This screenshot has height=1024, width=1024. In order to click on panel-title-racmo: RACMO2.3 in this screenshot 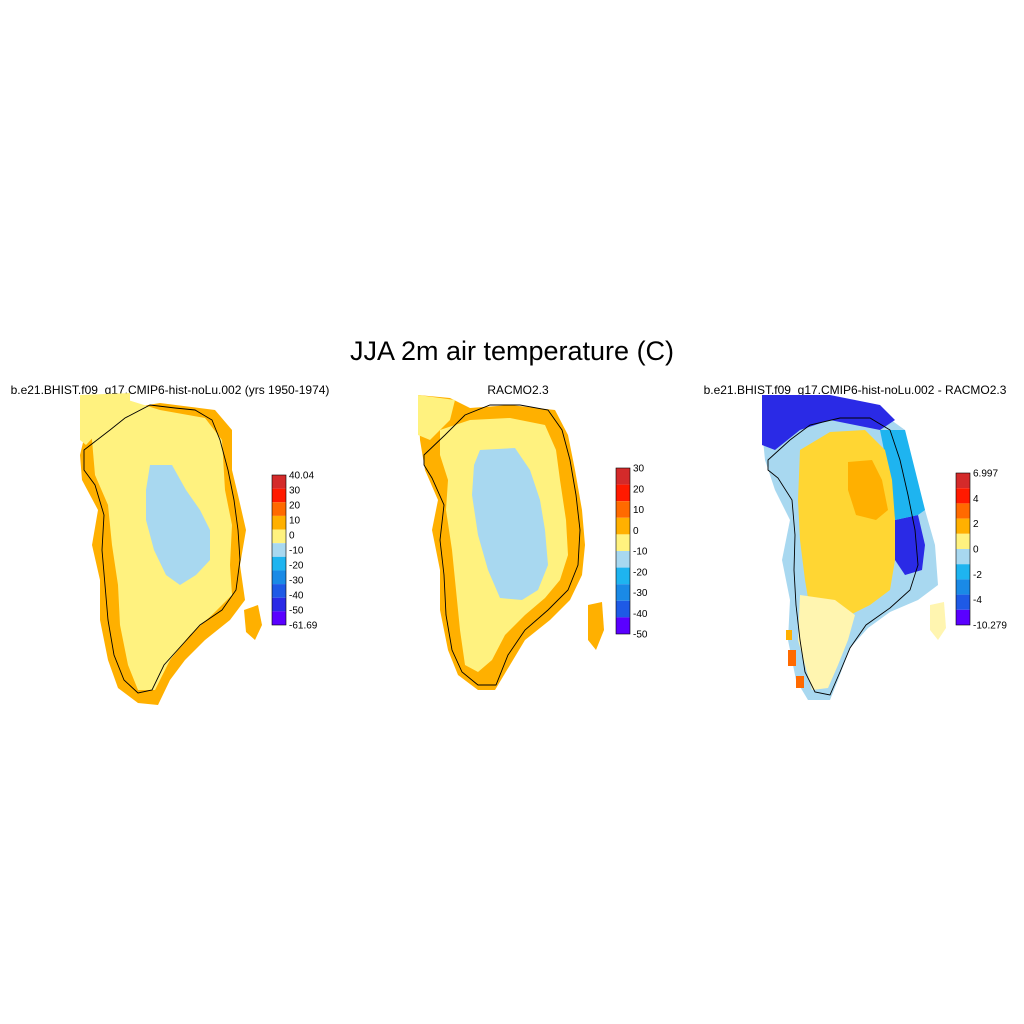, I will do `click(518, 390)`.